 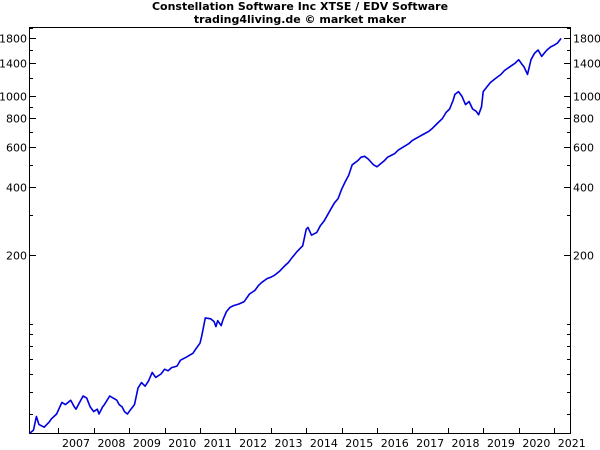 I want to click on x-tick-label: 2010, so click(x=182, y=443).